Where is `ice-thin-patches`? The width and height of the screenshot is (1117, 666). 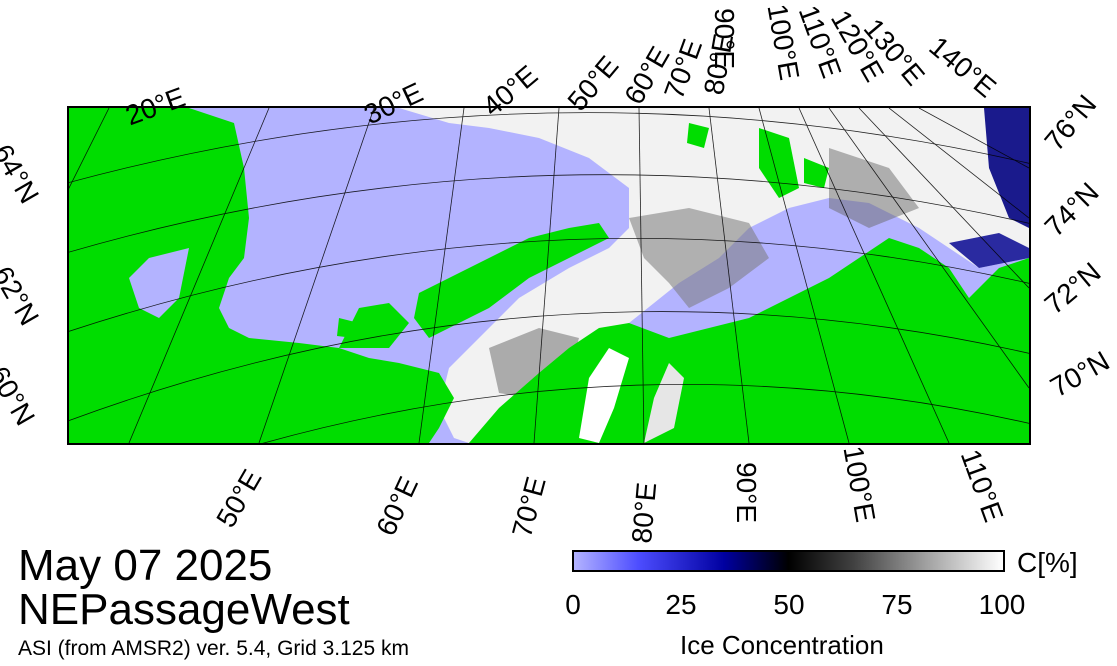
ice-thin-patches is located at coordinates (699, 258).